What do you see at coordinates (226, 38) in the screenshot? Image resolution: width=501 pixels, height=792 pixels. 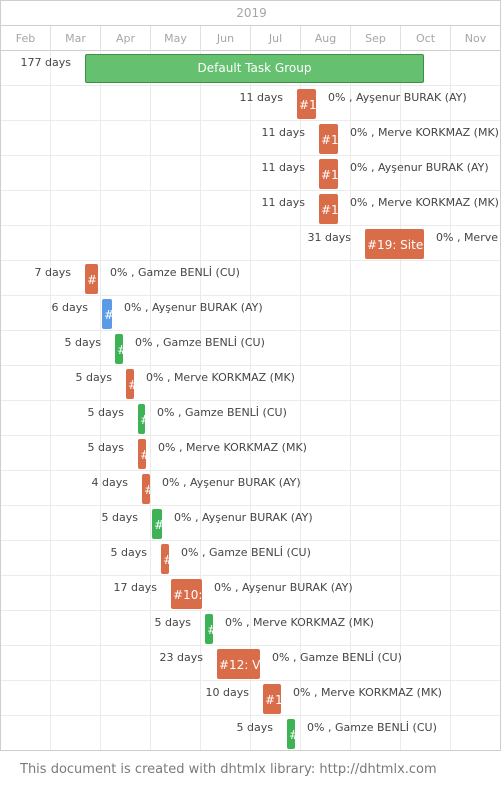 I see `month-header-jun: Jun` at bounding box center [226, 38].